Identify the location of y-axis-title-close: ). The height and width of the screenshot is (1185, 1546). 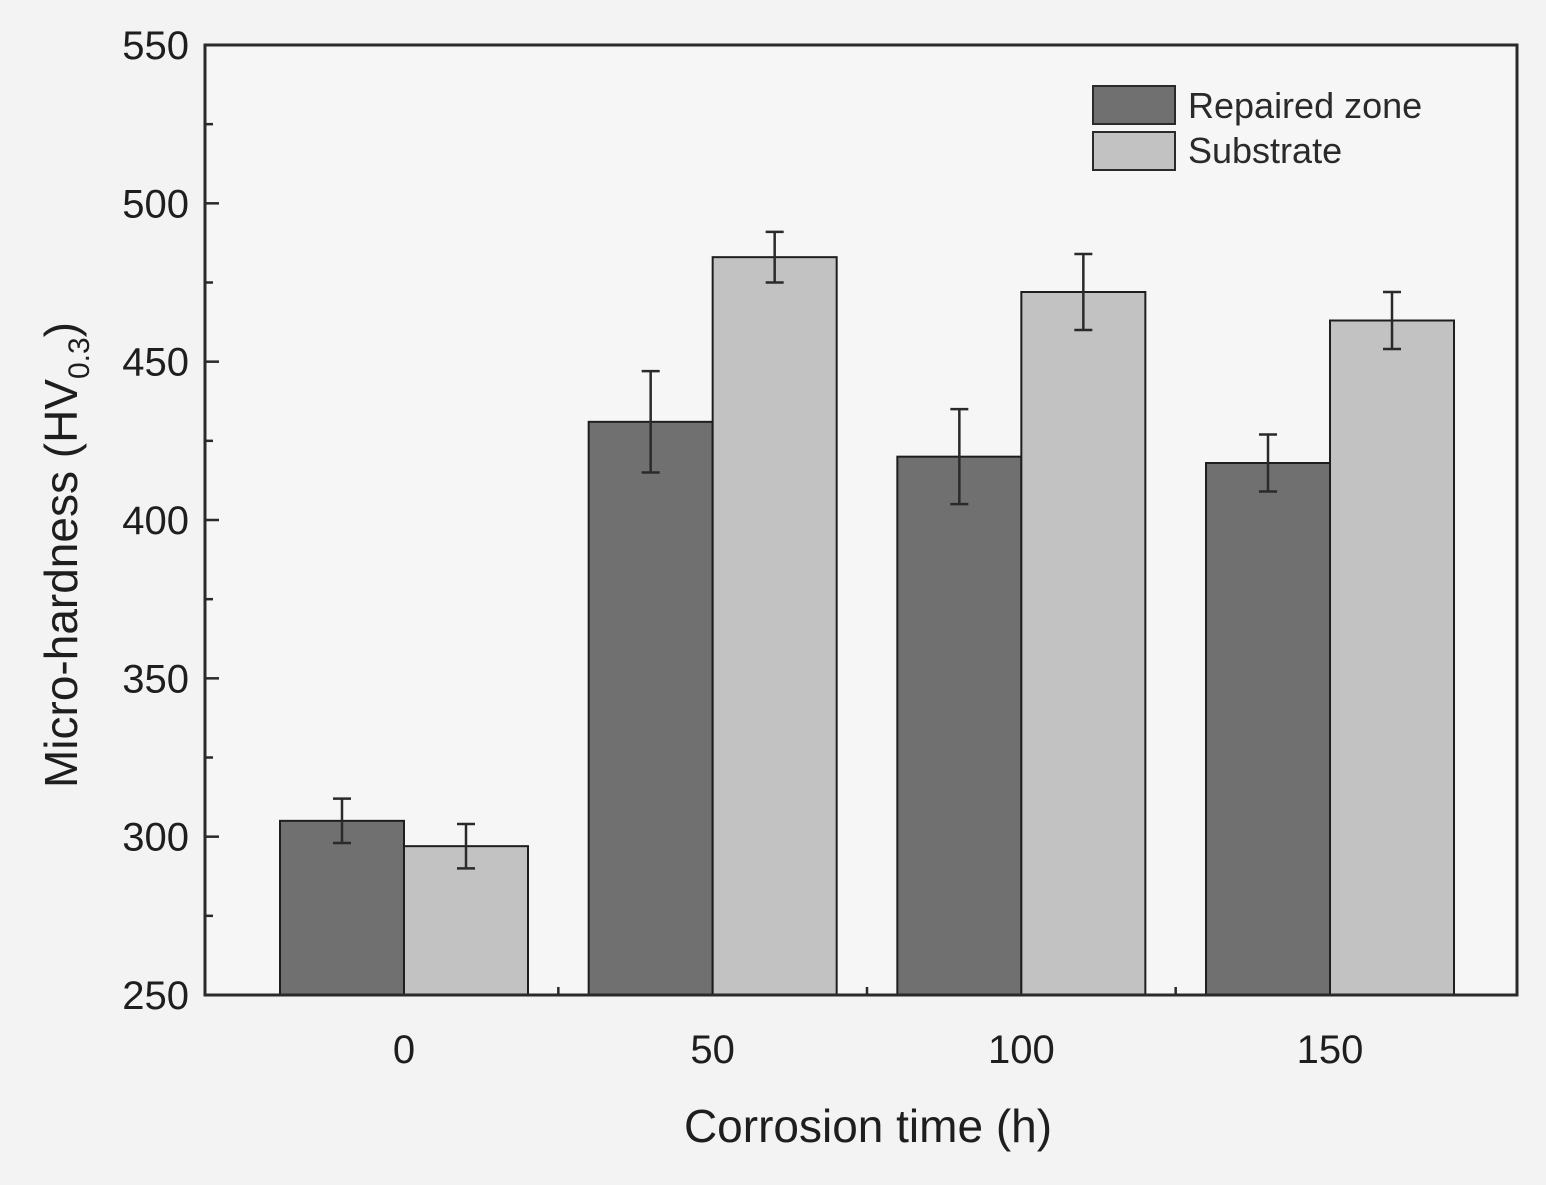
(61, 329).